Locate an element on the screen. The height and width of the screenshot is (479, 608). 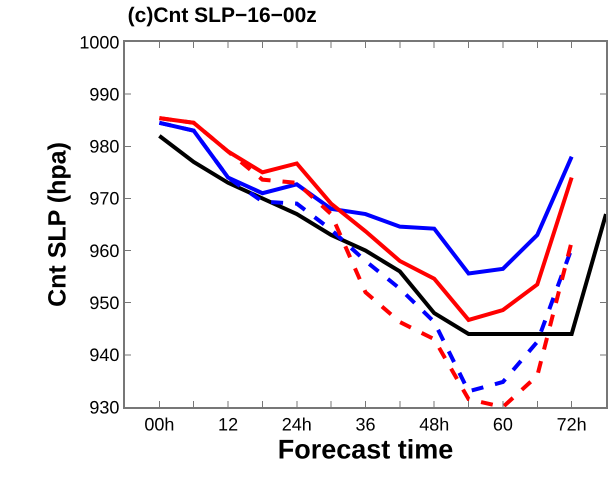
x-axis-title: Forecast time is located at coordinates (366, 449).